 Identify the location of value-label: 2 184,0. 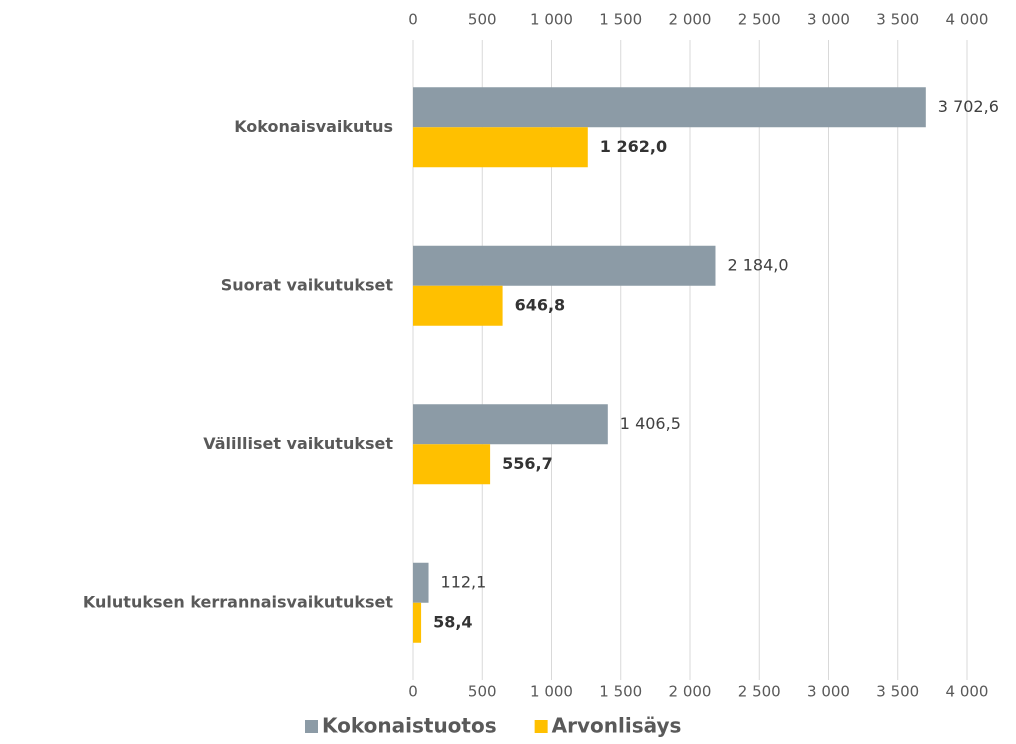
(757, 264).